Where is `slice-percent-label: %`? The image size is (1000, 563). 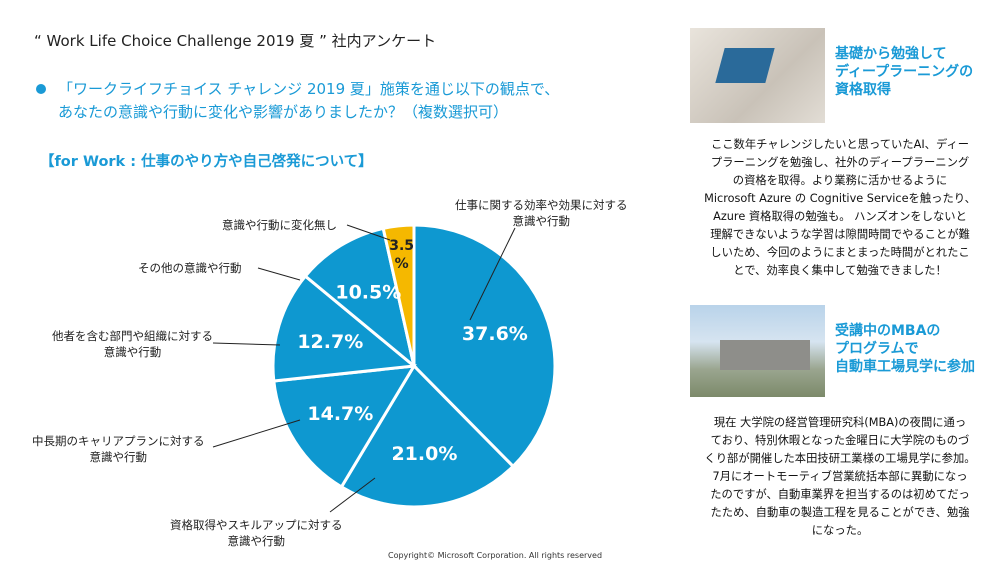
slice-percent-label: % is located at coordinates (402, 264).